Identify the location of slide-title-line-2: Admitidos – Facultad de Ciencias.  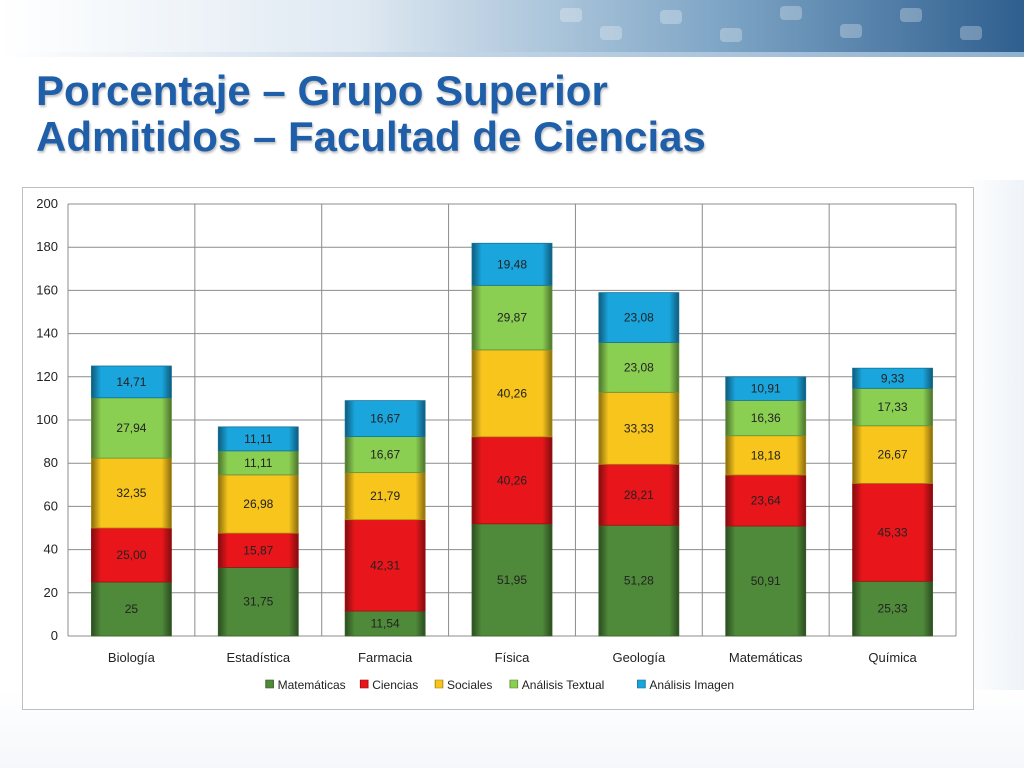
(371, 136).